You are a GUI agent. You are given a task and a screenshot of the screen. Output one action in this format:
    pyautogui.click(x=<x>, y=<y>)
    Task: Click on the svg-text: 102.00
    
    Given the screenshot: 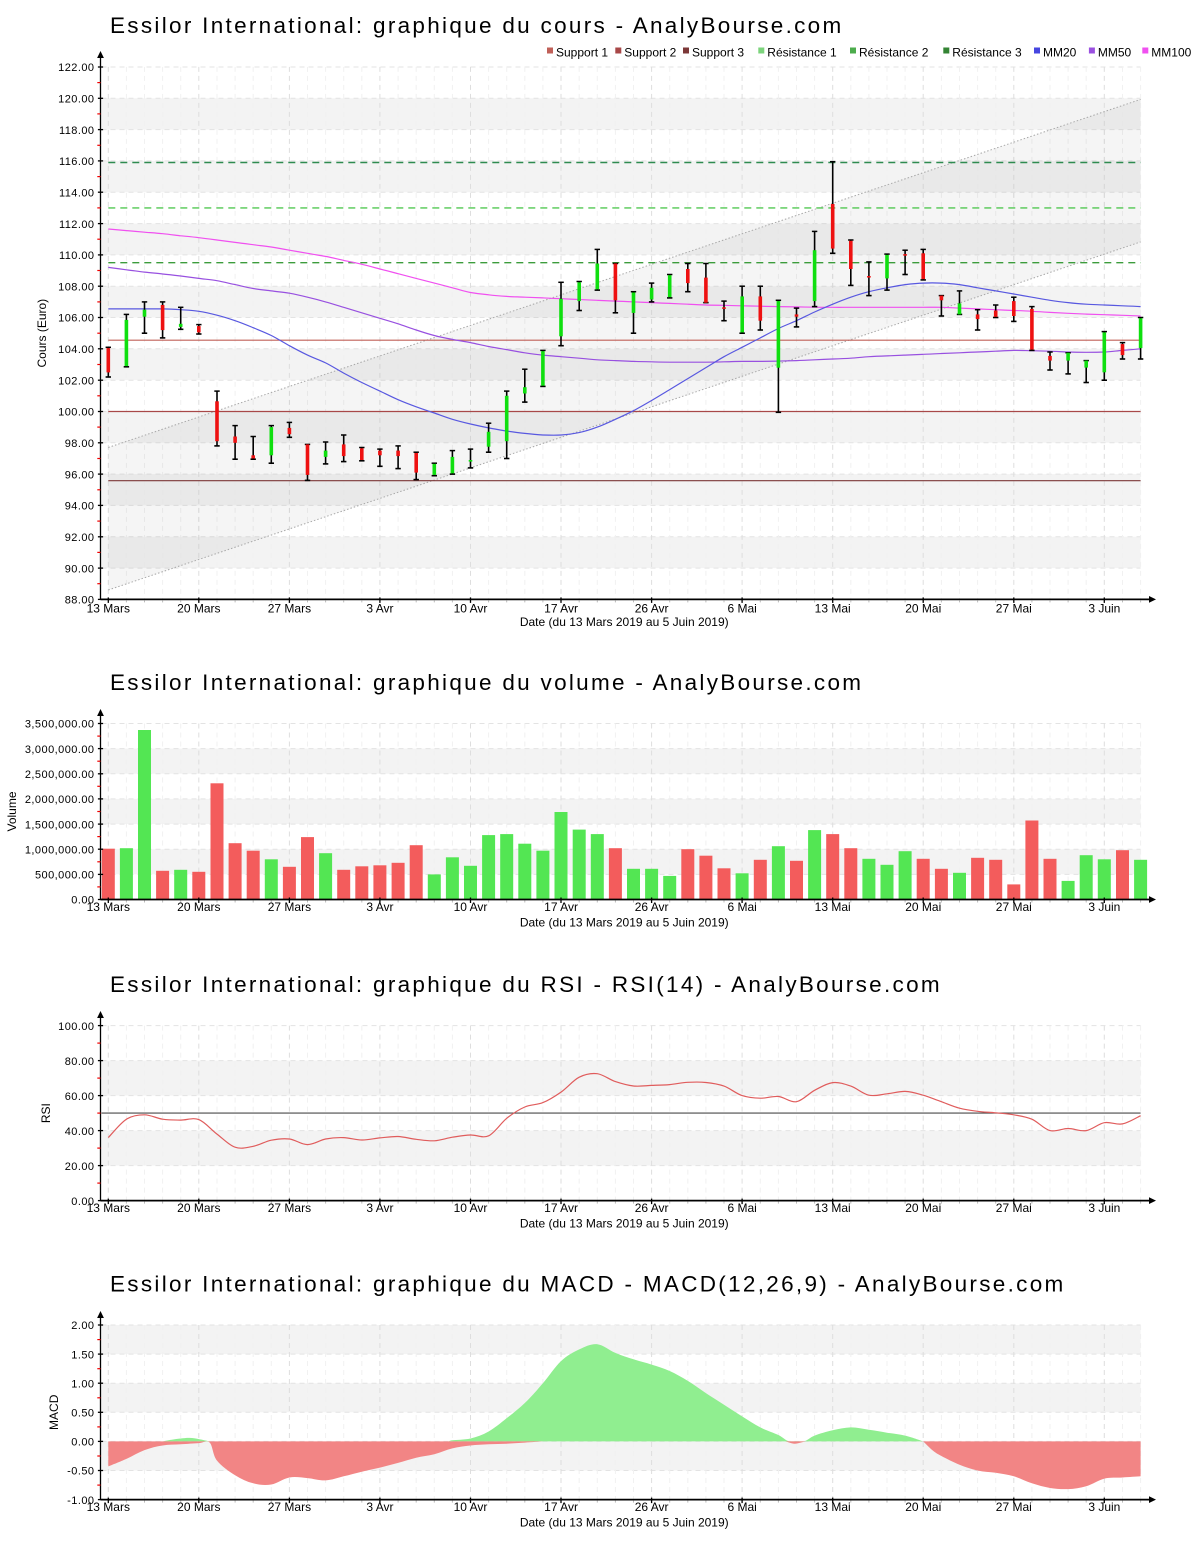 What is the action you would take?
    pyautogui.click(x=76, y=381)
    